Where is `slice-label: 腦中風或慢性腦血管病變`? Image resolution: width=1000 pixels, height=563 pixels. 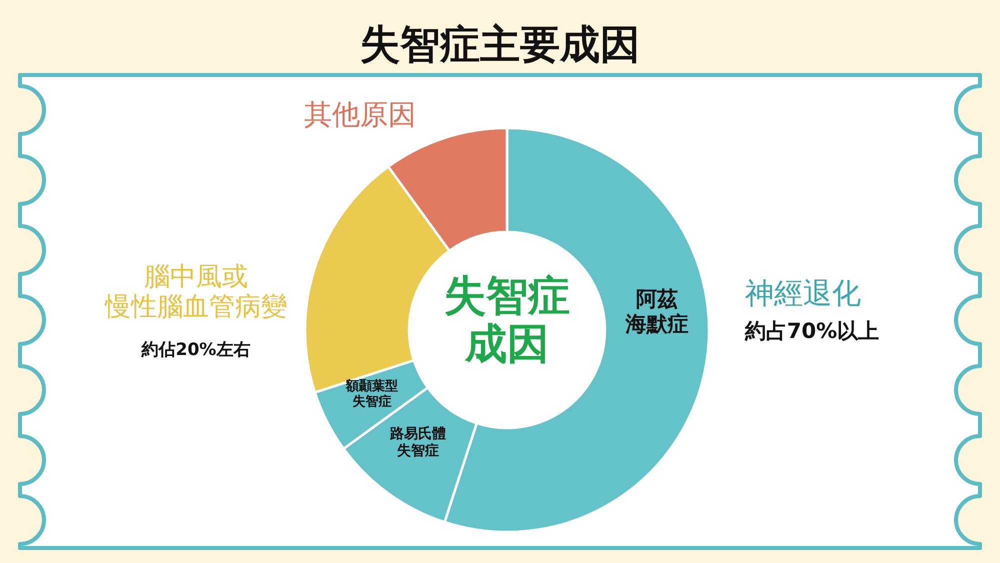
slice-label: 腦中風或慢性腦血管病變 is located at coordinates (195, 292).